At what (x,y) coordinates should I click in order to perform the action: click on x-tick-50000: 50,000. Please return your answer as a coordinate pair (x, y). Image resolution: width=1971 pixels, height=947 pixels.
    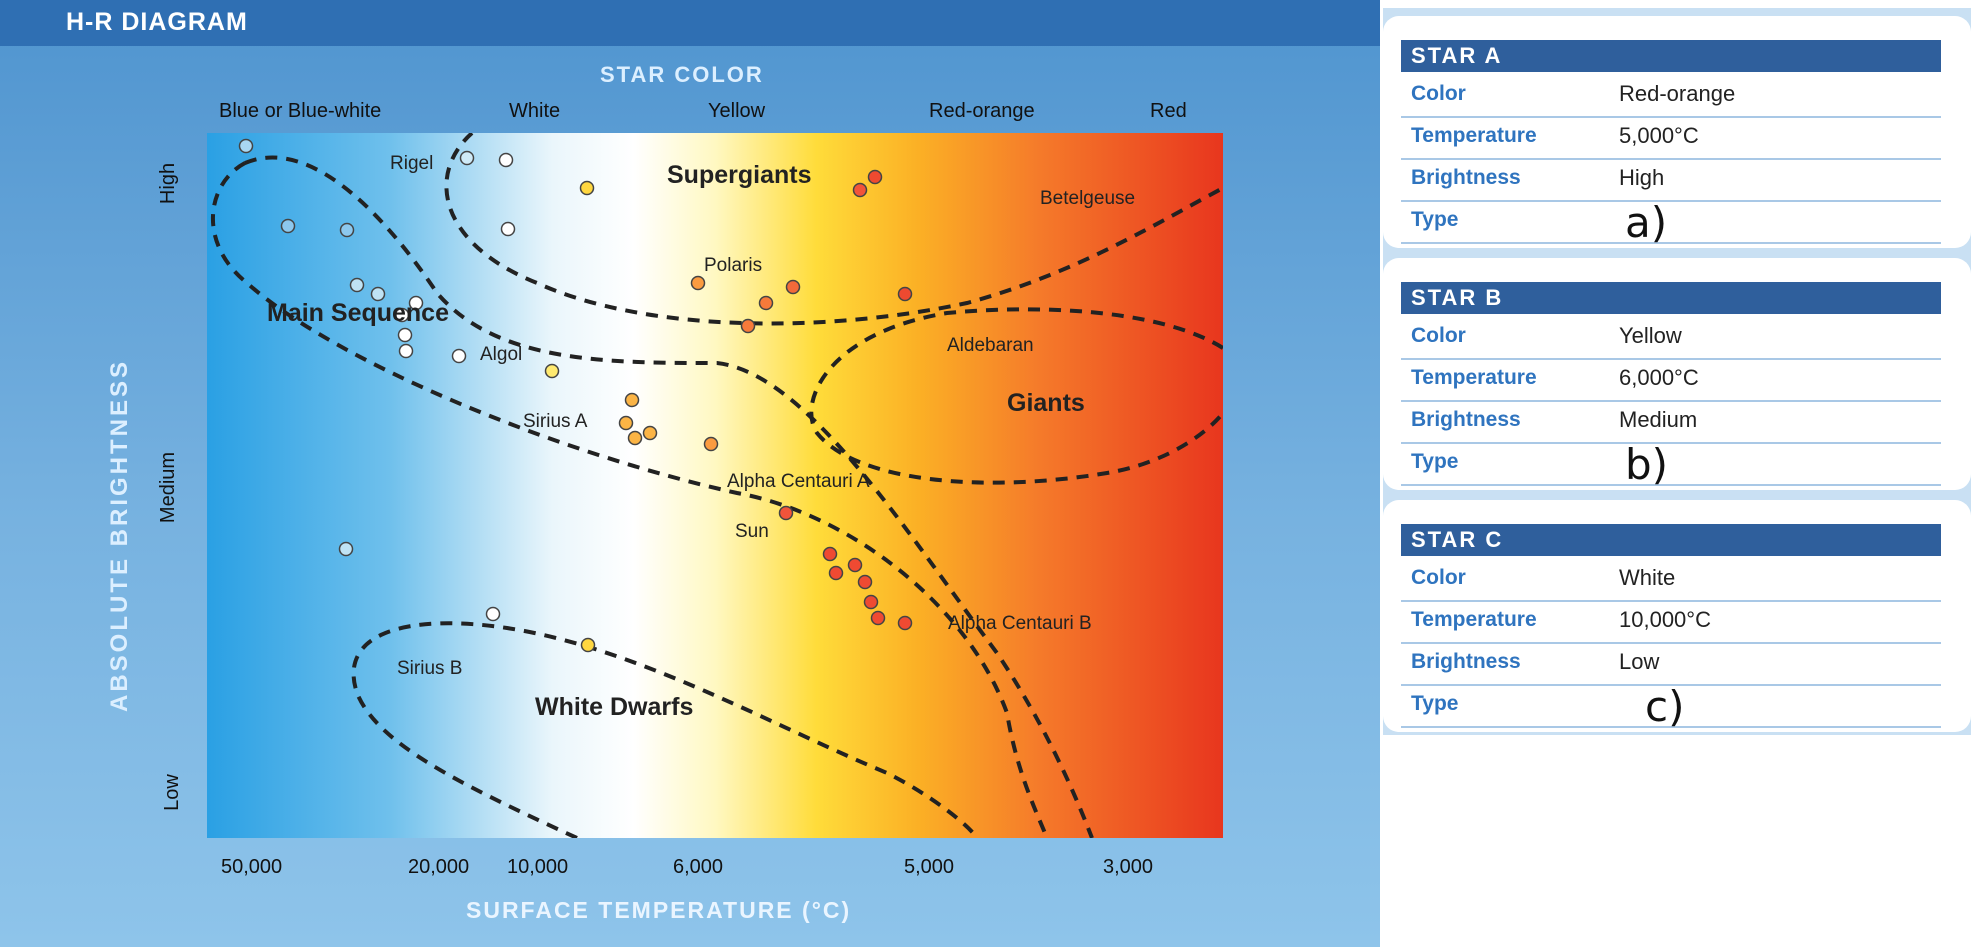
    Looking at the image, I should click on (252, 867).